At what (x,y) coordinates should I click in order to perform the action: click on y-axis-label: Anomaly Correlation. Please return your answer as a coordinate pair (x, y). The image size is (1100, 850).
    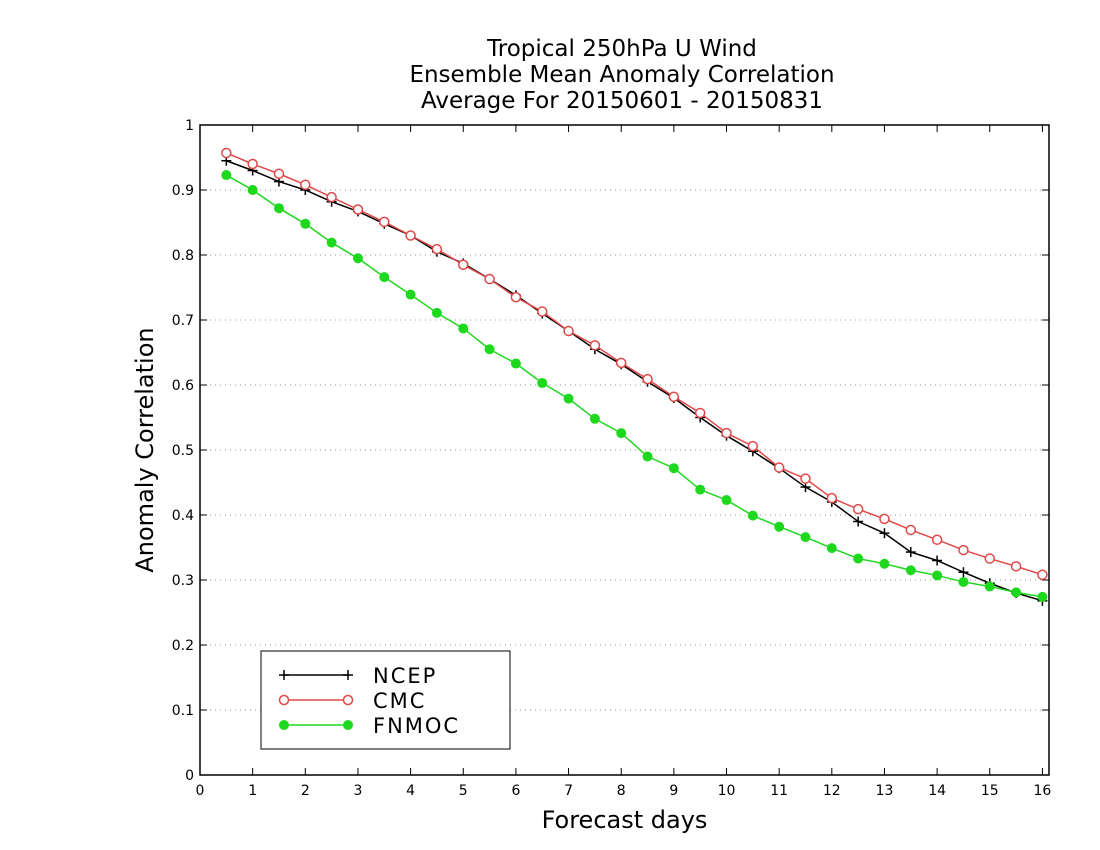
    Looking at the image, I should click on (145, 450).